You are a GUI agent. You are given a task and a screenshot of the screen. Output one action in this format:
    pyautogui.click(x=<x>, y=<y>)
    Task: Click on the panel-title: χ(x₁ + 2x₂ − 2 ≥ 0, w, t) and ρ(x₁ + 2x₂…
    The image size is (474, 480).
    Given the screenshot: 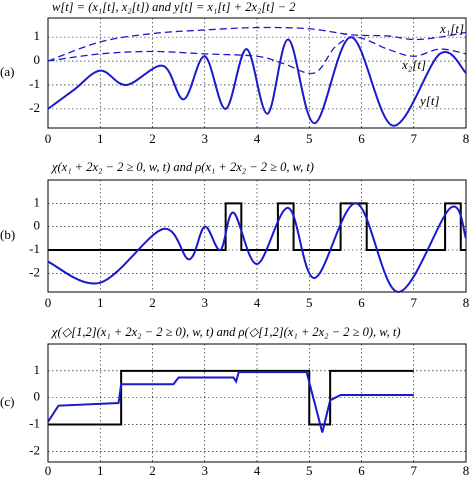 What is the action you would take?
    pyautogui.click(x=182, y=167)
    